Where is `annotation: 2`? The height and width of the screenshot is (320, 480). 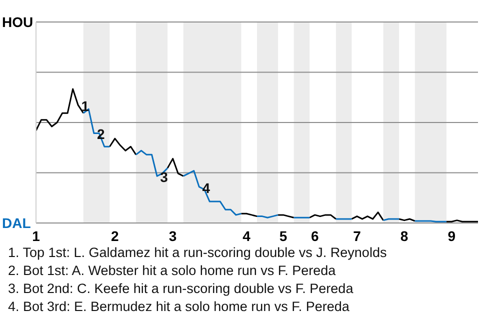
annotation: 2 is located at coordinates (100, 134).